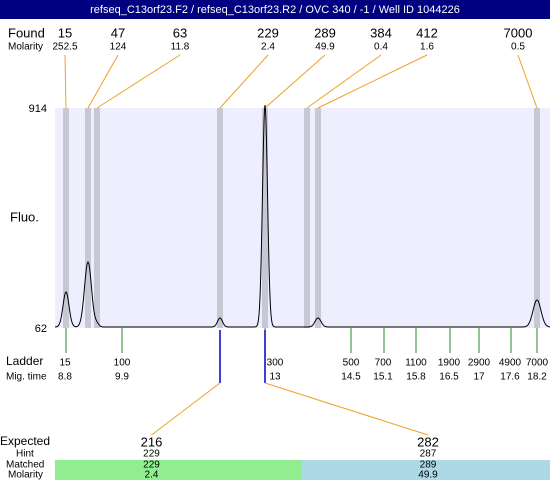  I want to click on ladder-time: 9.9, so click(122, 377).